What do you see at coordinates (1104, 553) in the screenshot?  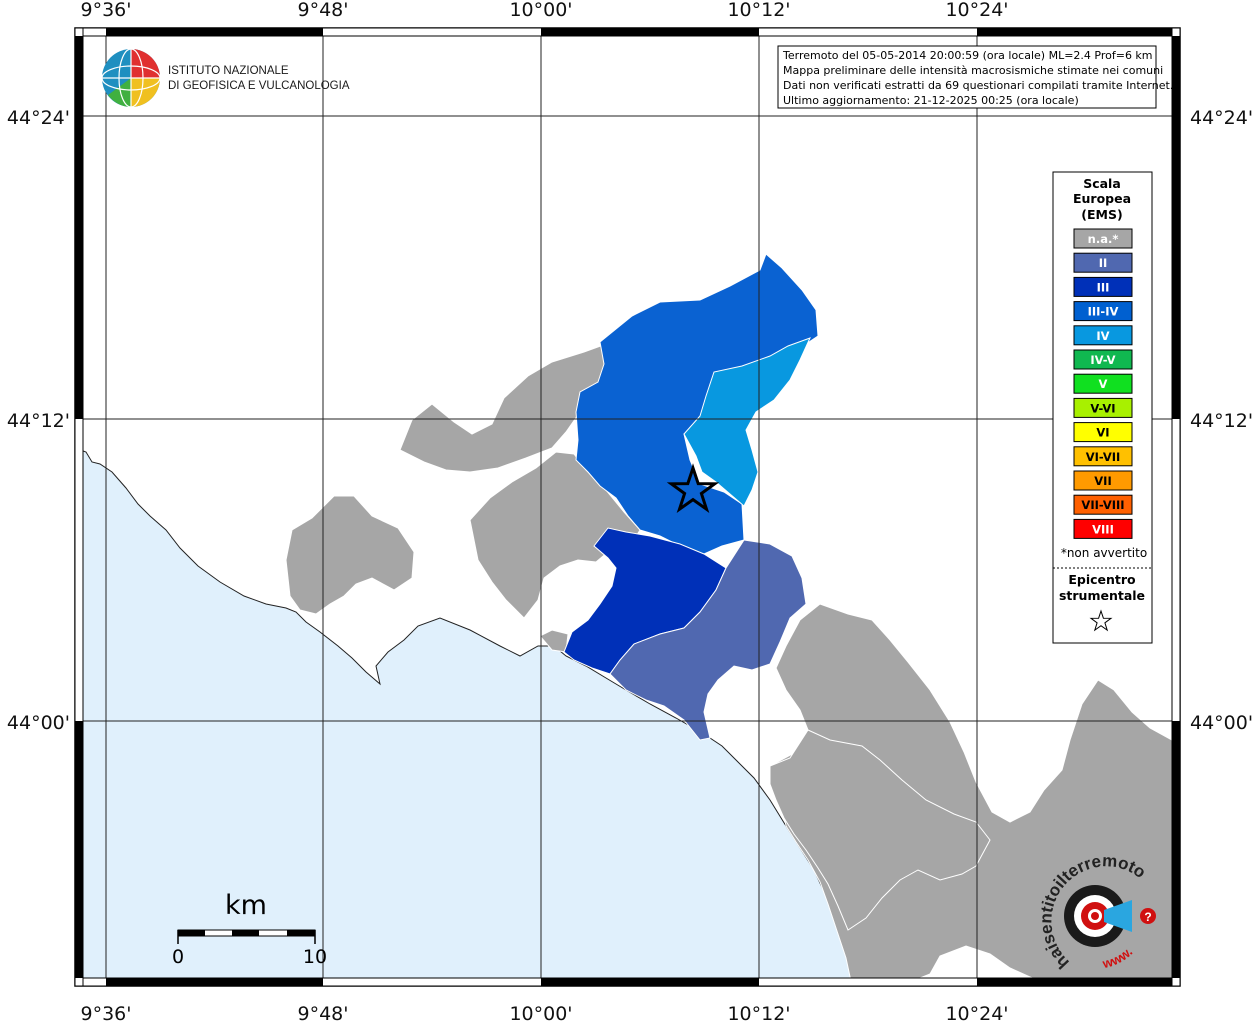 I see `legend-note: *non avvertito` at bounding box center [1104, 553].